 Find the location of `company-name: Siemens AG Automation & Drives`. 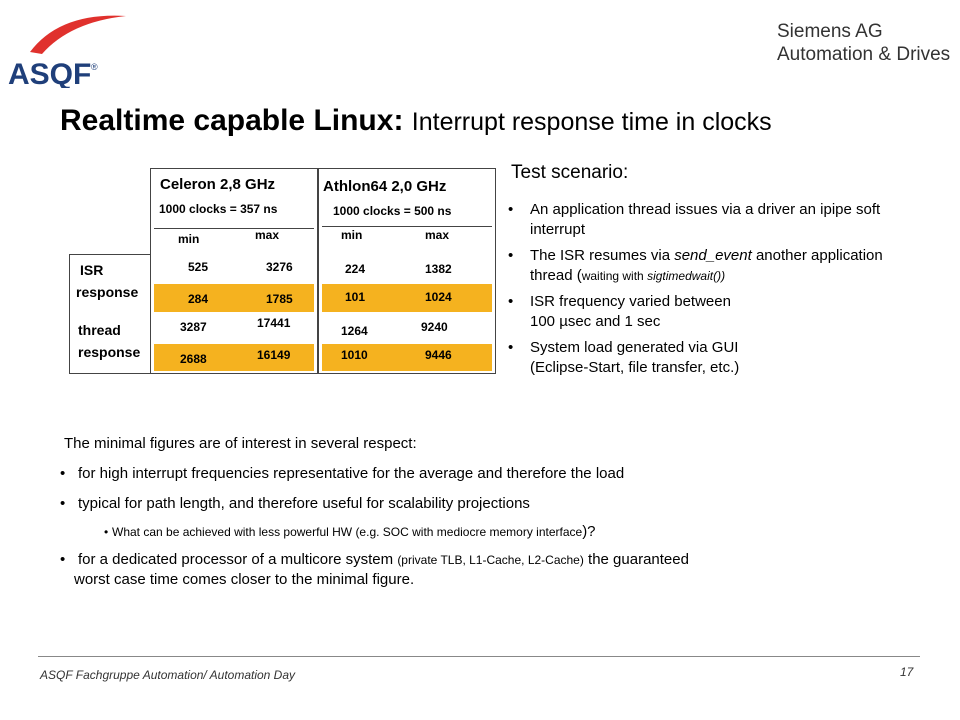

company-name: Siemens AG Automation & Drives is located at coordinates (863, 43).